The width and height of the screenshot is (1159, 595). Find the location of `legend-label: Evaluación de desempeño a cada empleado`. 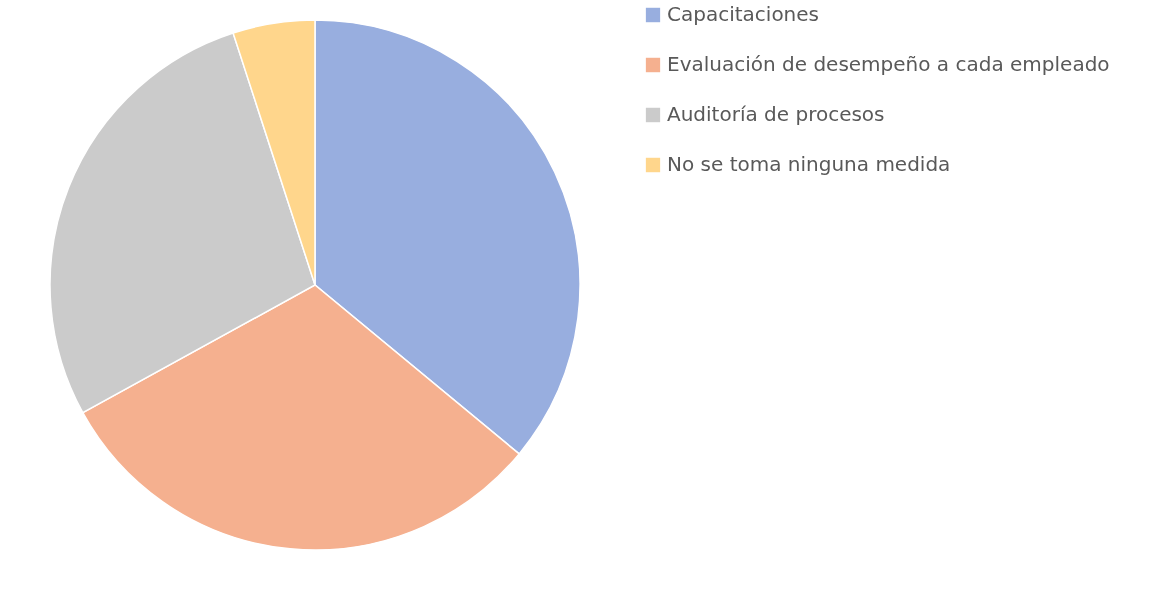

legend-label: Evaluación de desempeño a cada empleado is located at coordinates (888, 64).